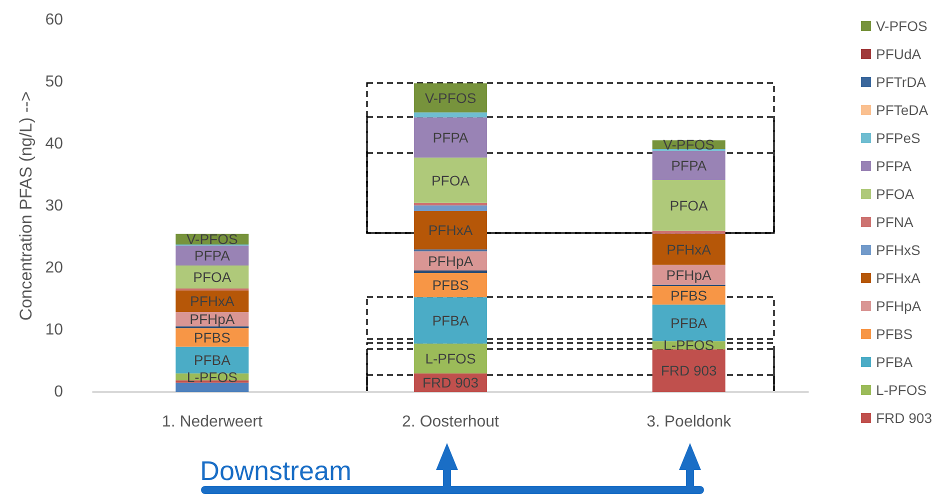 This screenshot has width=947, height=497. What do you see at coordinates (901, 82) in the screenshot?
I see `legend-label: PFTrDA` at bounding box center [901, 82].